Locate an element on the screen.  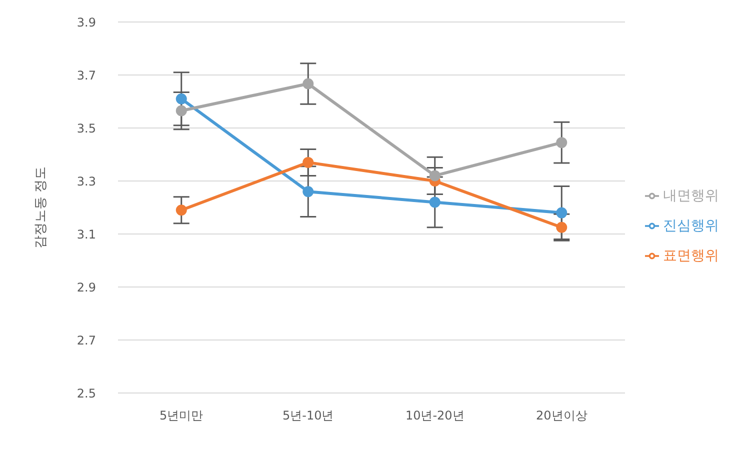
legend-label: 표면행위 is located at coordinates (691, 256).